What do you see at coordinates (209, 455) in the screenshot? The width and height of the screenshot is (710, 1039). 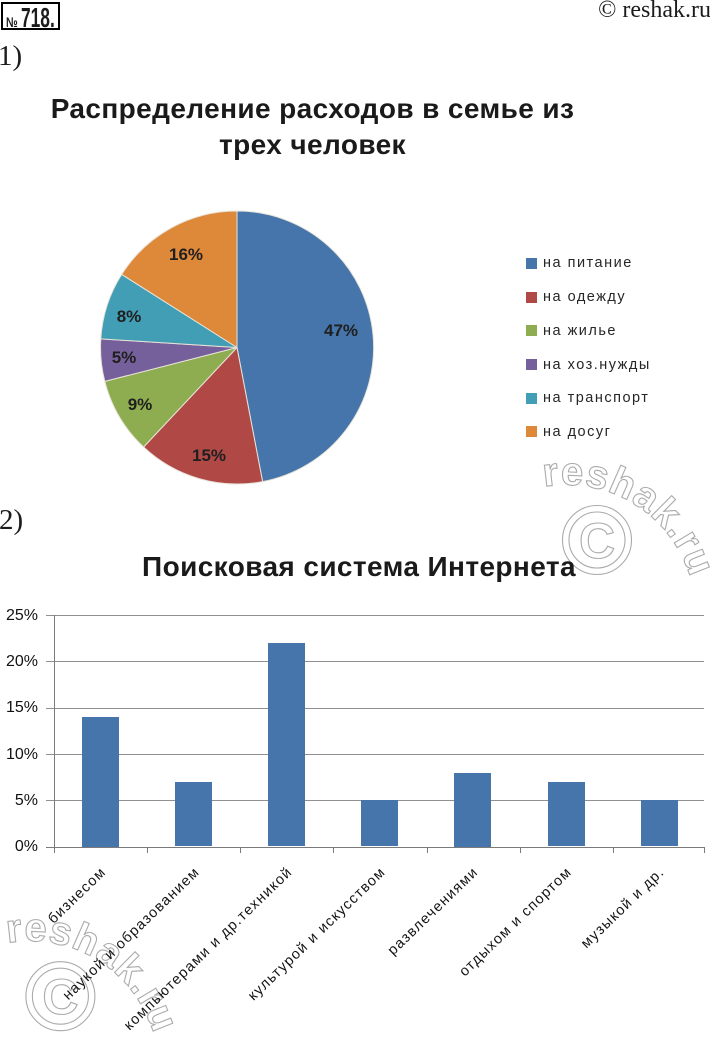 I see `svg-text: 15%` at bounding box center [209, 455].